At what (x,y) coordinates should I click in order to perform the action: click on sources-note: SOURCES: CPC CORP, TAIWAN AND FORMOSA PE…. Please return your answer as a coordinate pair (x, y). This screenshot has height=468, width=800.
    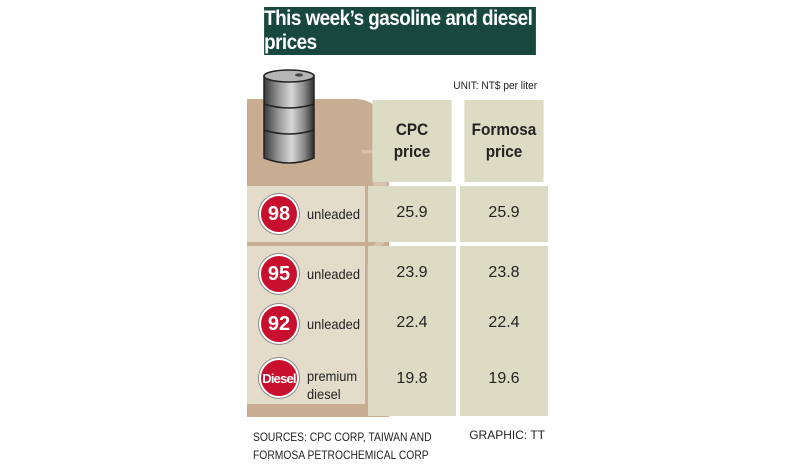
    Looking at the image, I should click on (342, 446).